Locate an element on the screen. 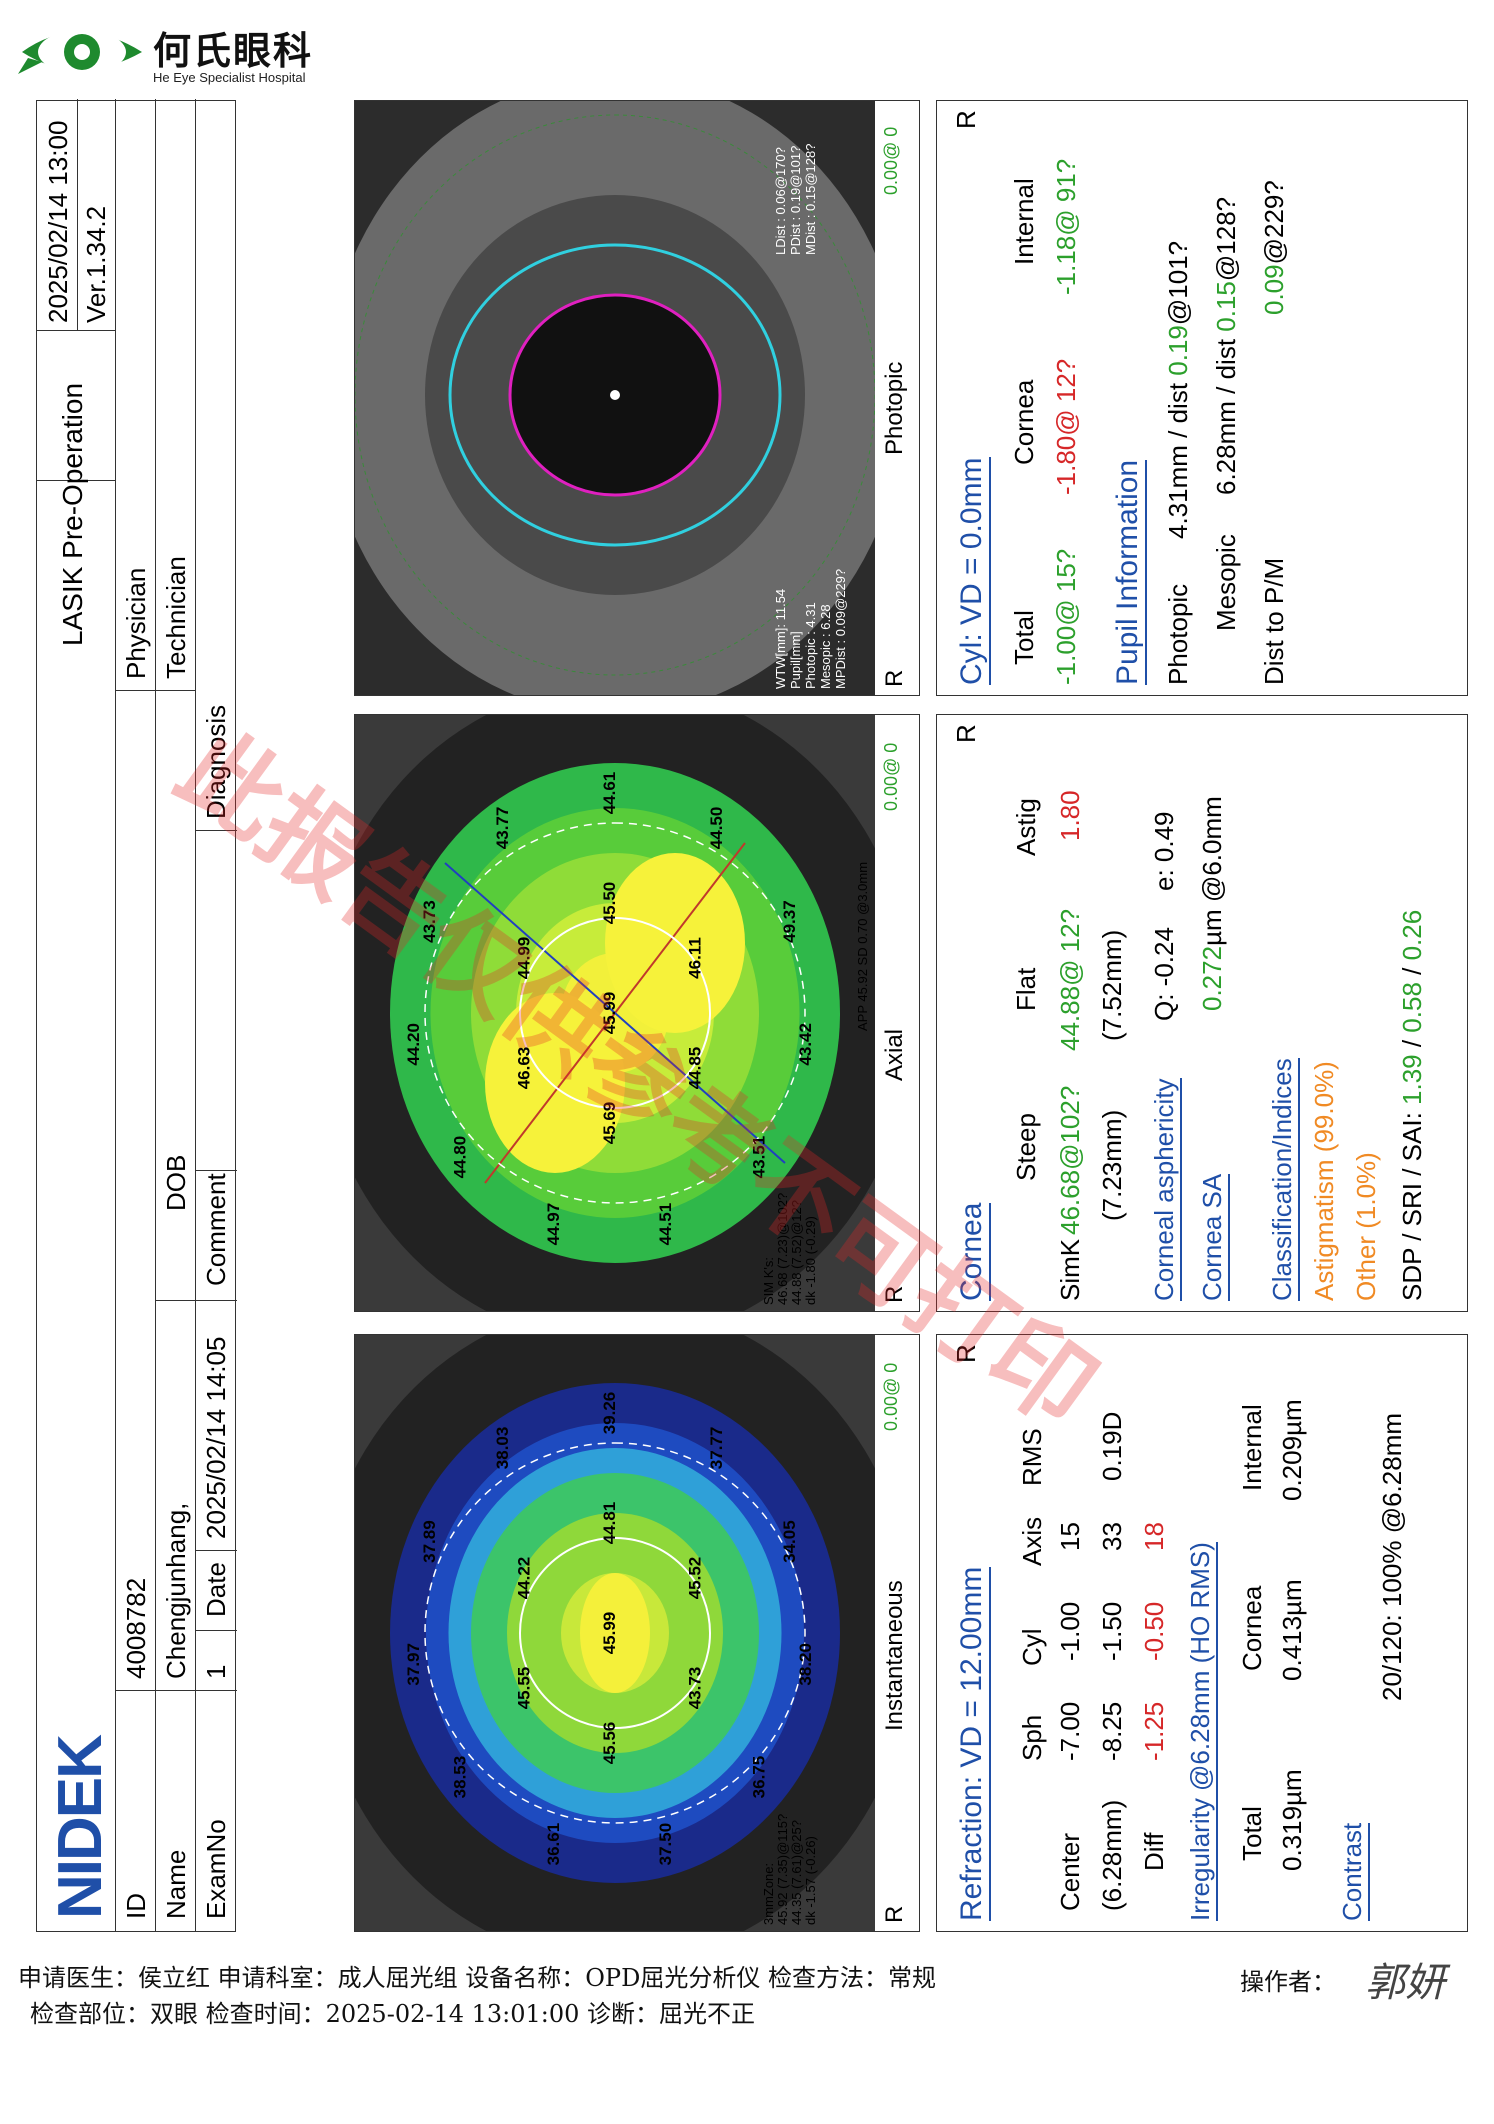 Image resolution: width=1494 pixels, height=2124 pixels. zone-circle-dashed is located at coordinates (615, 1013).